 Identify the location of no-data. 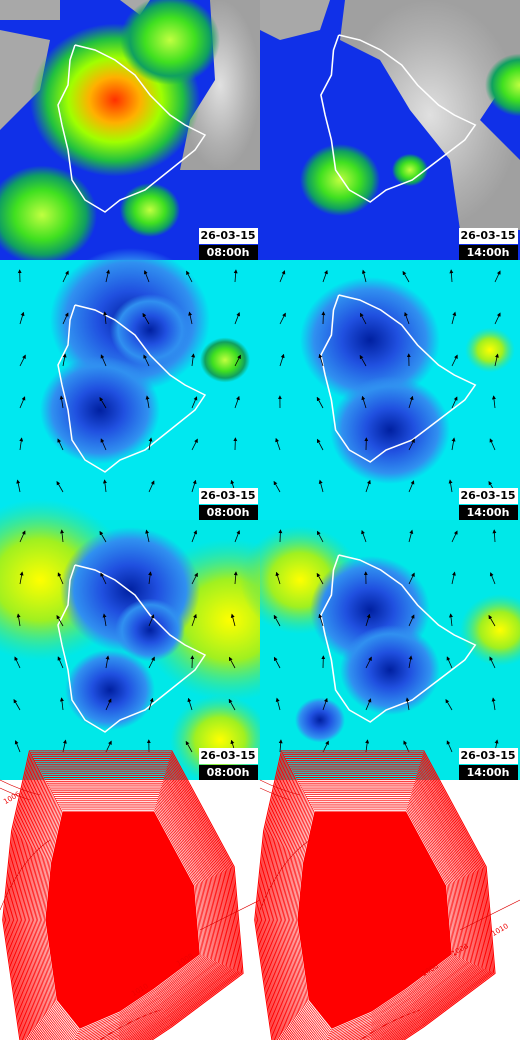
(25, 80).